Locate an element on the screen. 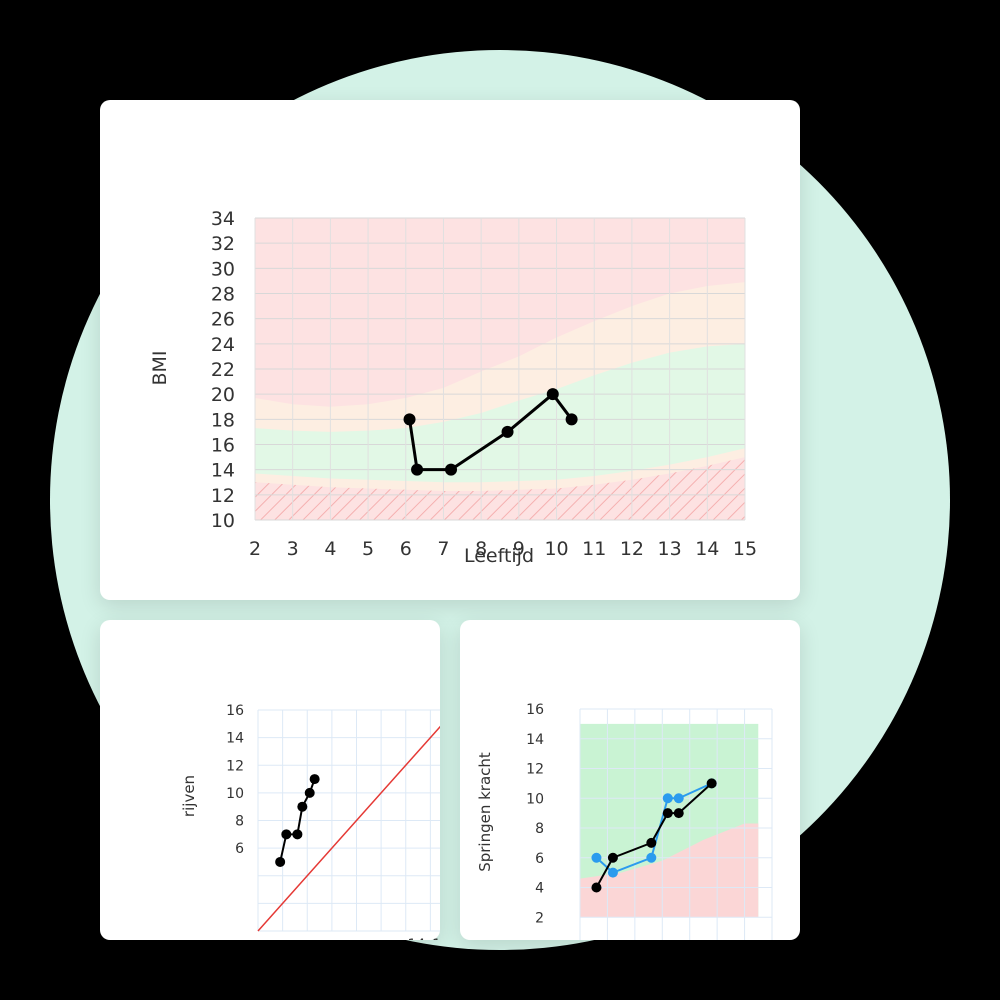  jump-y-tick-label: 10 is located at coordinates (535, 799).